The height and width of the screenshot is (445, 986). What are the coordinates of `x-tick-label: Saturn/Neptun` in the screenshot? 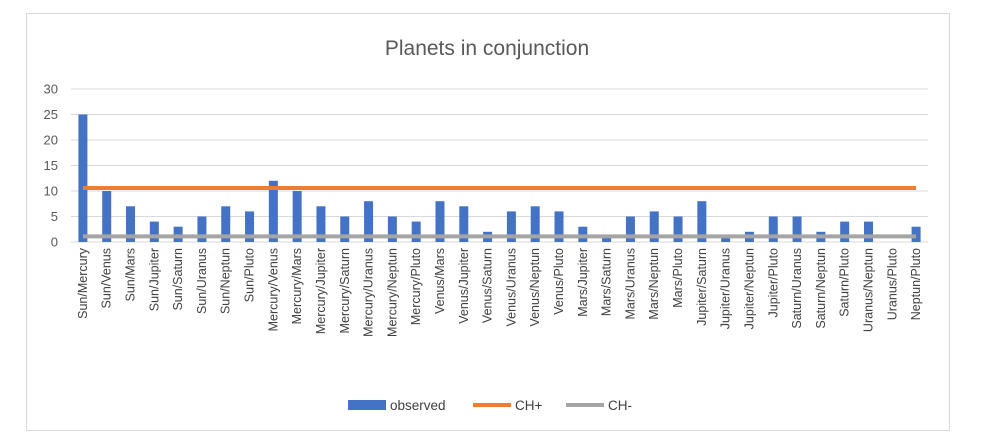 It's located at (821, 288).